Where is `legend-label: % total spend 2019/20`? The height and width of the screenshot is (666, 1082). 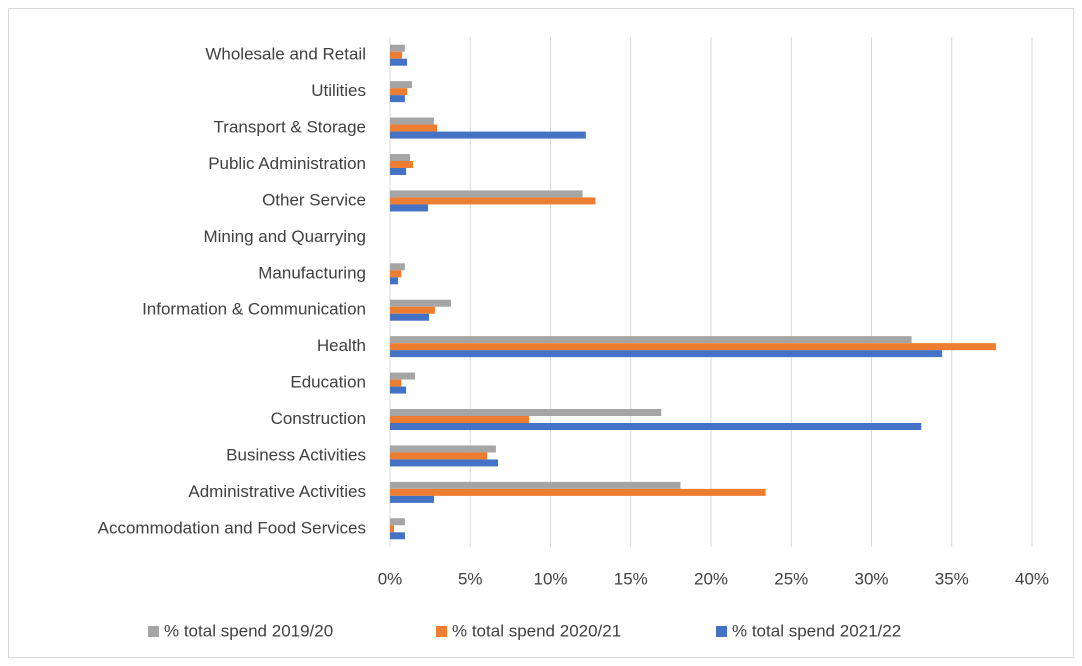 legend-label: % total spend 2019/20 is located at coordinates (248, 630).